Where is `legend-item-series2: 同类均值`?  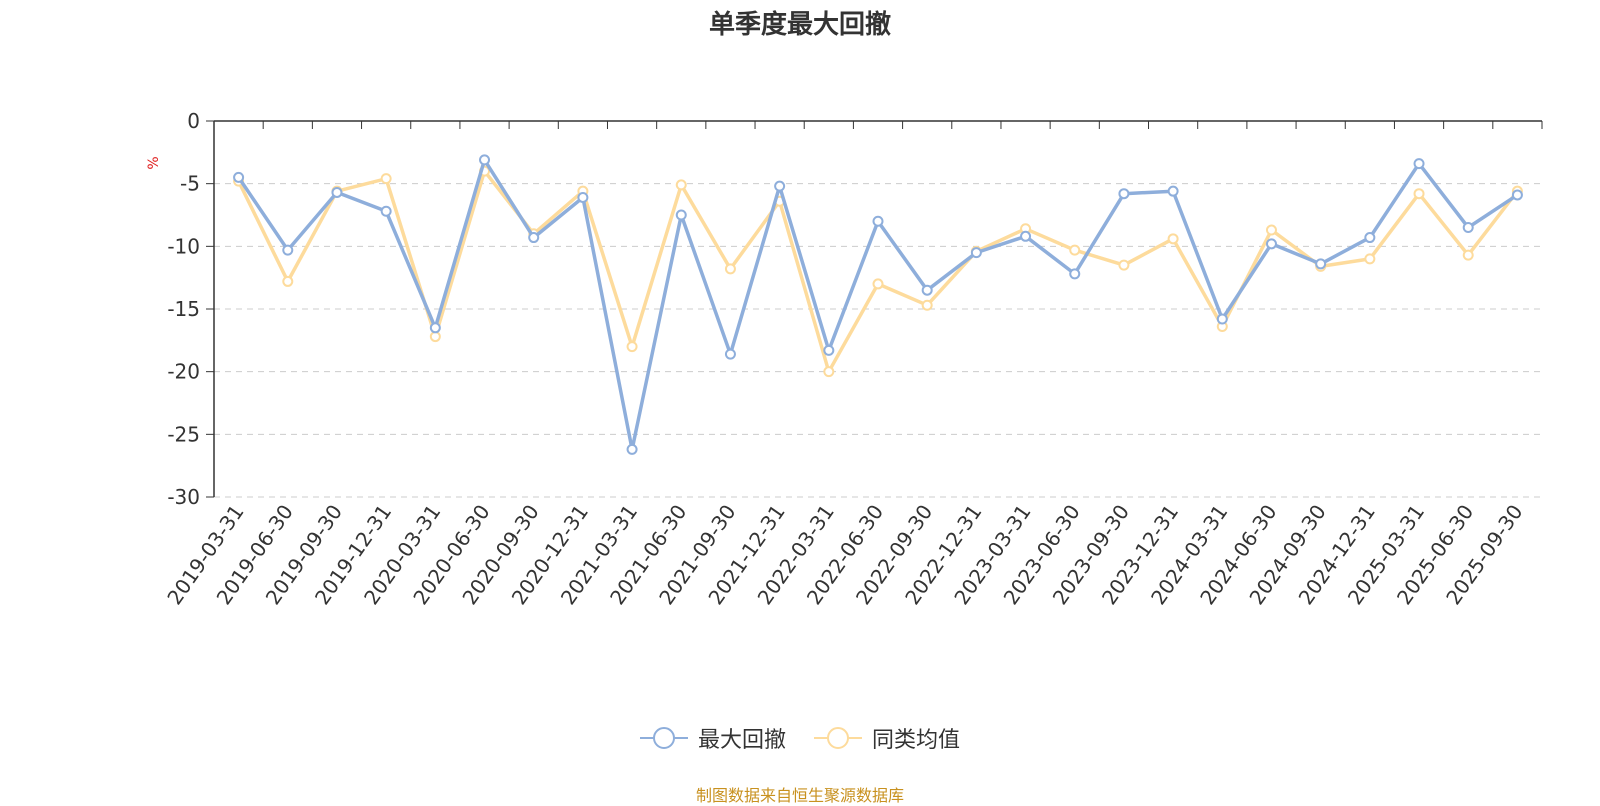 legend-item-series2: 同类均值 is located at coordinates (887, 738).